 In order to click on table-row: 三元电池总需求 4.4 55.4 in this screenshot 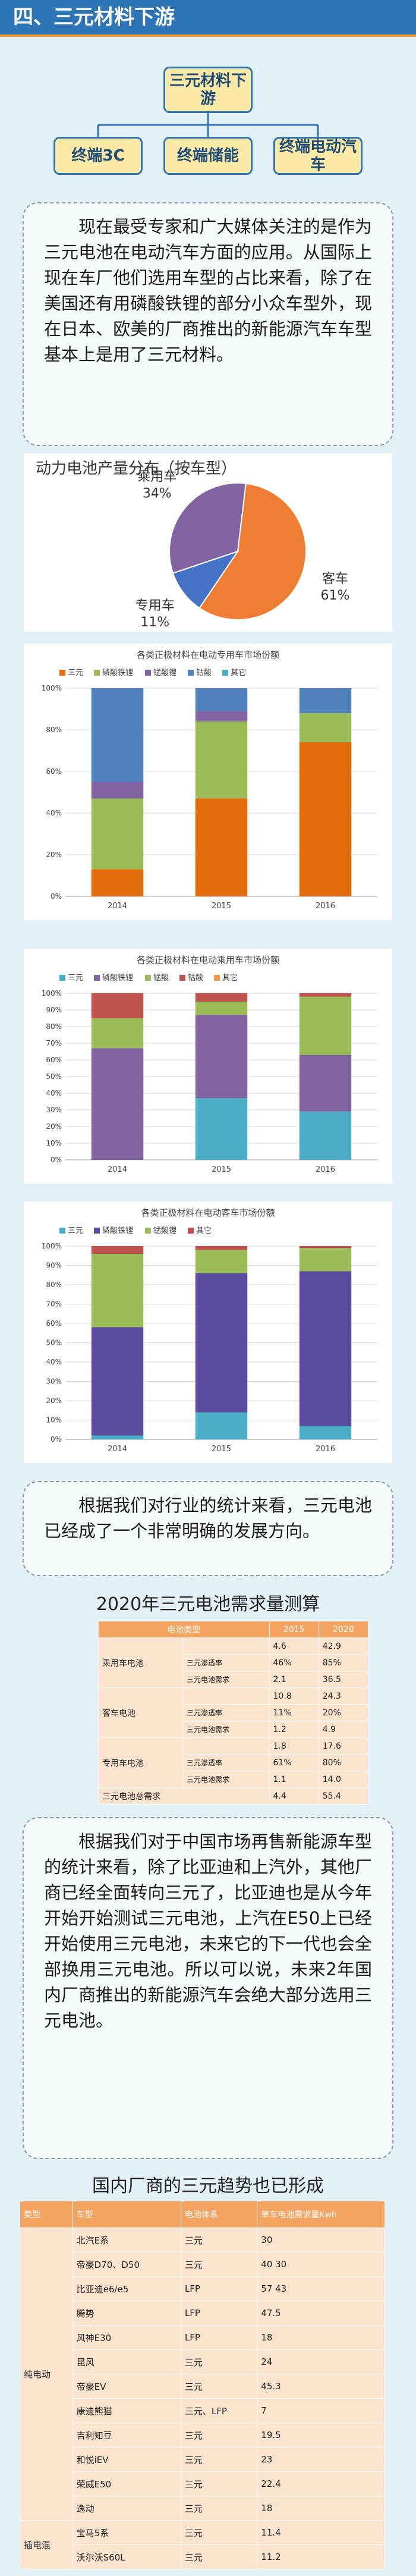, I will do `click(234, 1796)`.